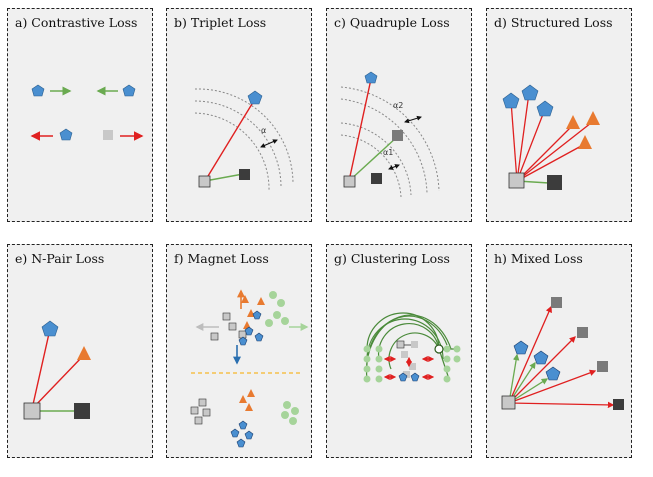  I want to click on panel-magnet-loss: f) Magnet Loss, so click(239, 351).